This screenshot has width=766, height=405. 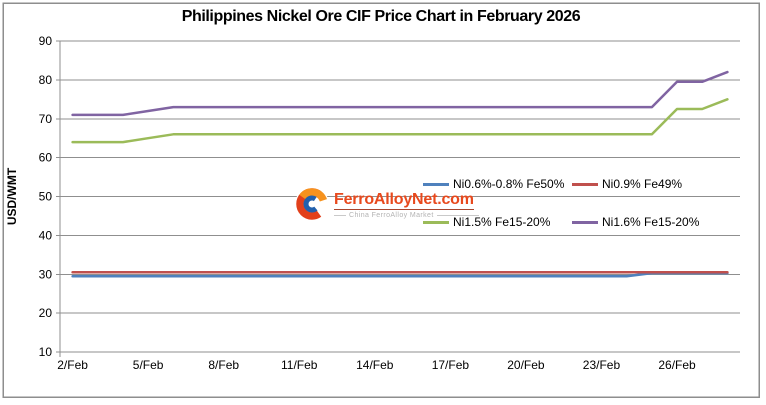 What do you see at coordinates (46, 274) in the screenshot?
I see `y-tick-label: 30` at bounding box center [46, 274].